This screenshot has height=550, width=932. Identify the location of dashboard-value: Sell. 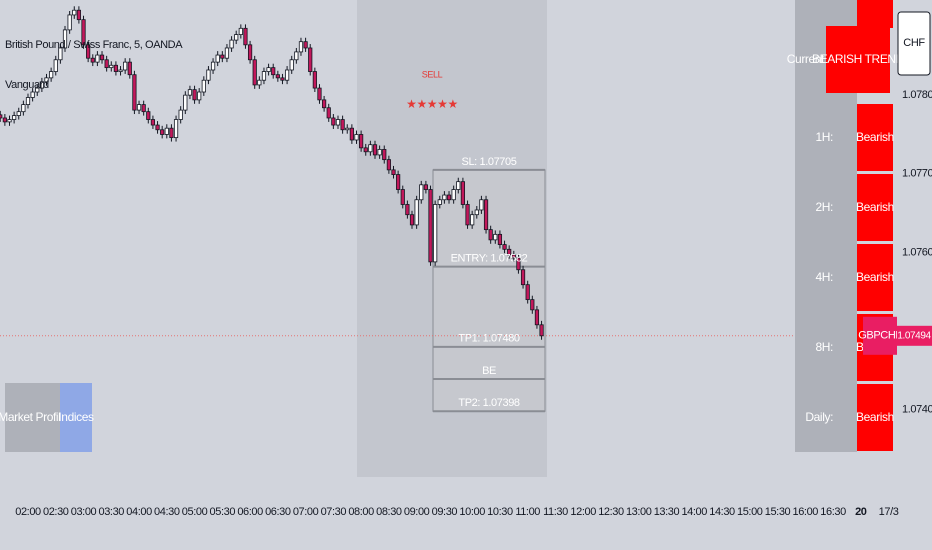
(875, 0).